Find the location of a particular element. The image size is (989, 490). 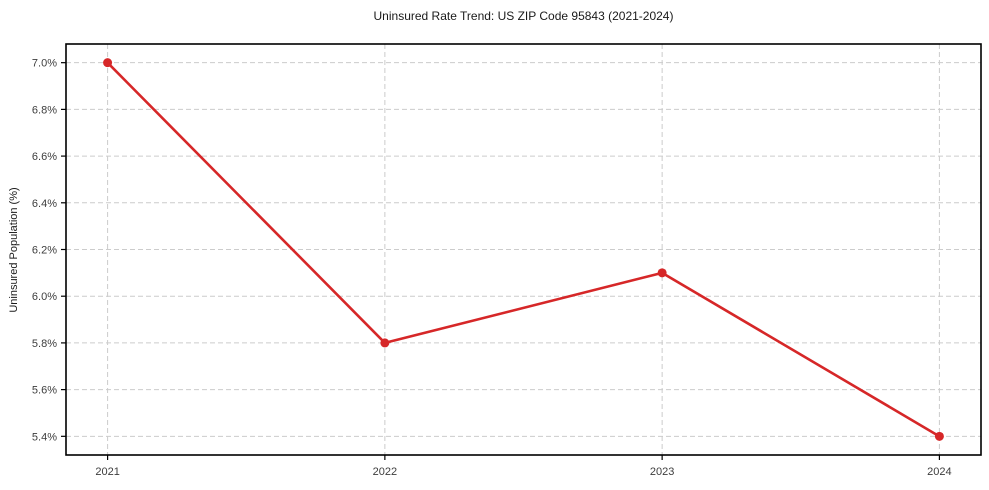

y-tick-label: 7.0% is located at coordinates (44, 64).